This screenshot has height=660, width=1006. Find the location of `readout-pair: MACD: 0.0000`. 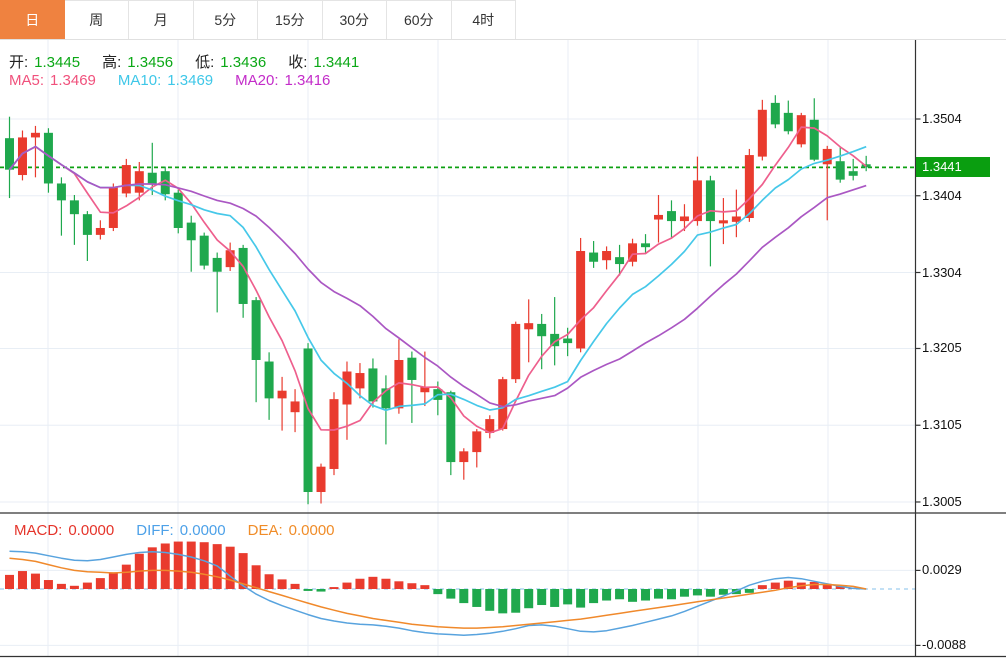

readout-pair: MACD: 0.0000 is located at coordinates (64, 530).